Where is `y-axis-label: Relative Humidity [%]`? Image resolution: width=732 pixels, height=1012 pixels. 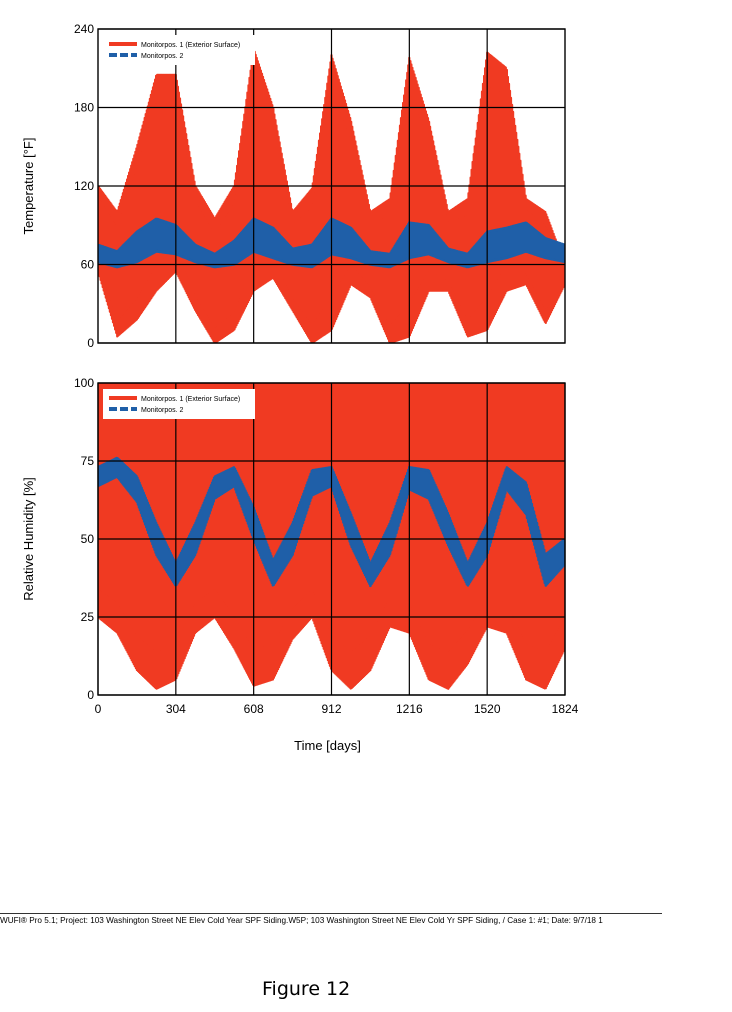
y-axis-label: Relative Humidity [%] is located at coordinates (28, 539).